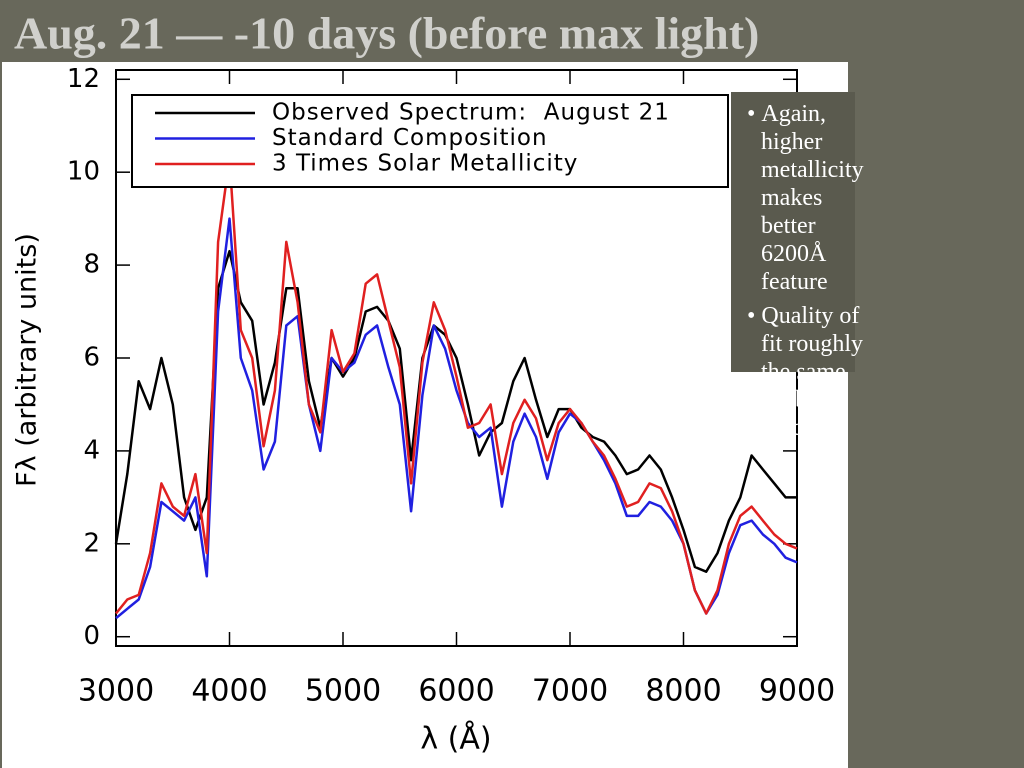 The height and width of the screenshot is (768, 1024). I want to click on x-tick-label: 7000, so click(570, 691).